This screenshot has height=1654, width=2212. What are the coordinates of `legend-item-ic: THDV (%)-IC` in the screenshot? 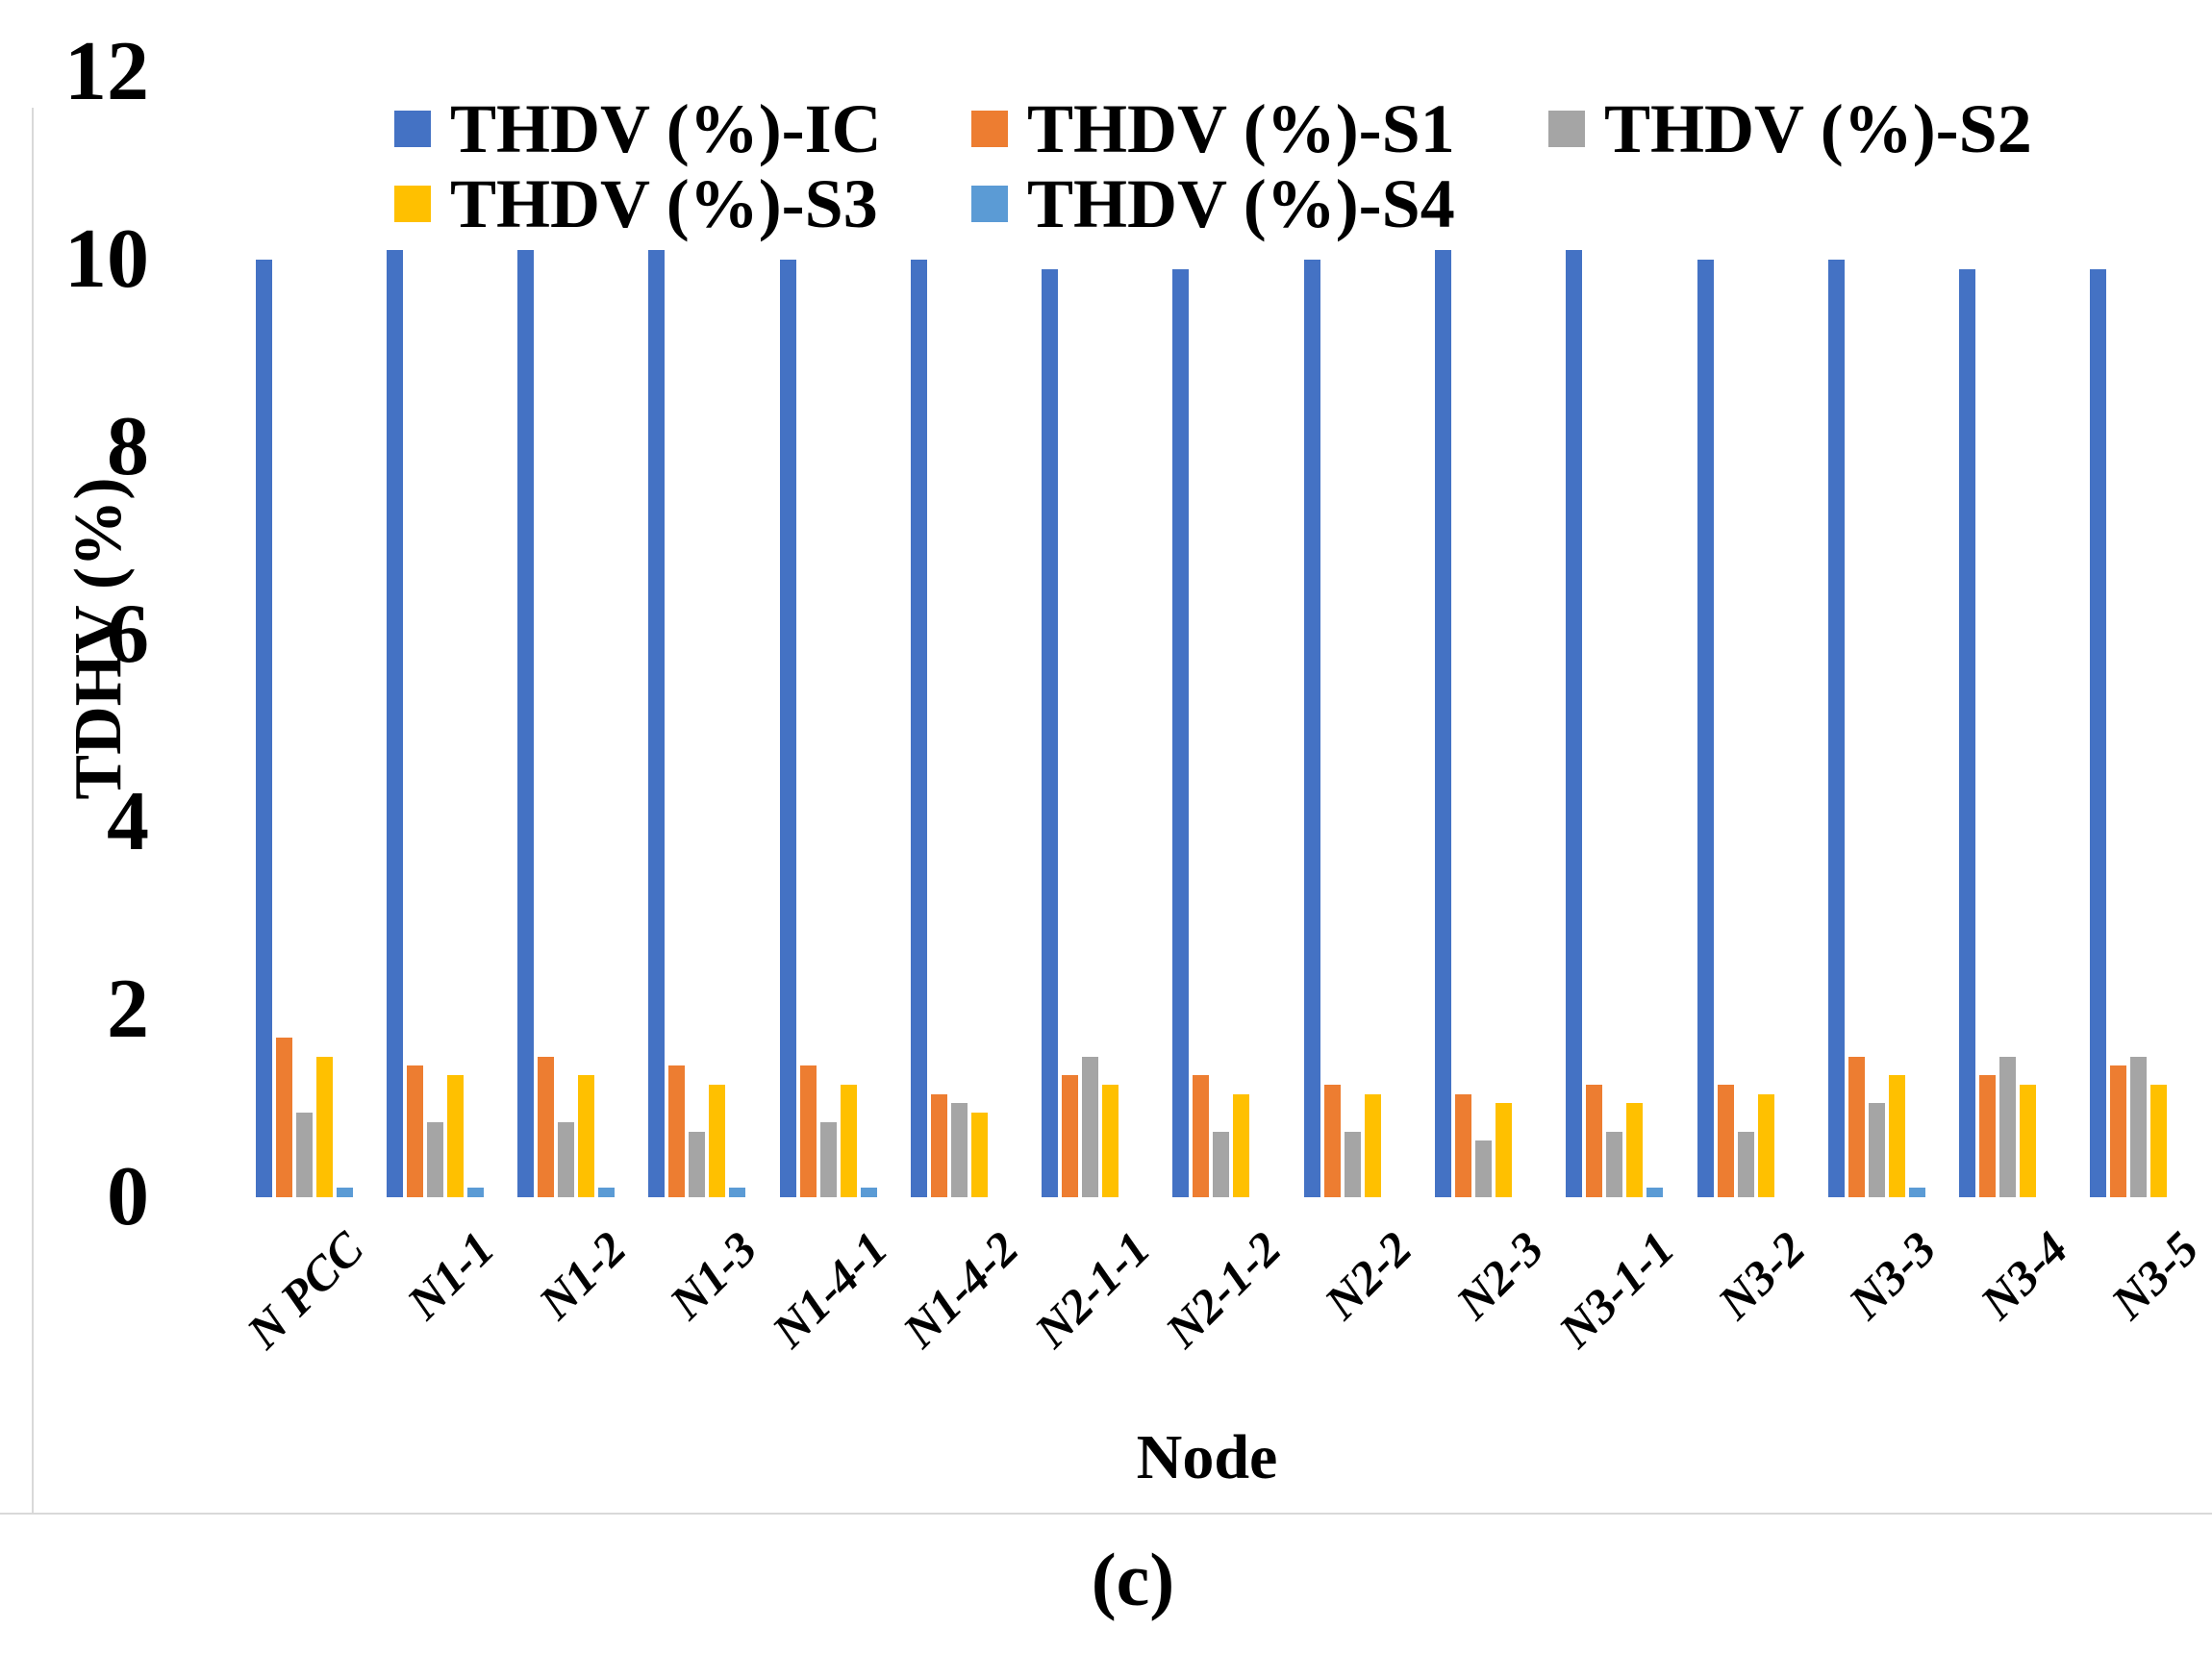 It's located at (638, 128).